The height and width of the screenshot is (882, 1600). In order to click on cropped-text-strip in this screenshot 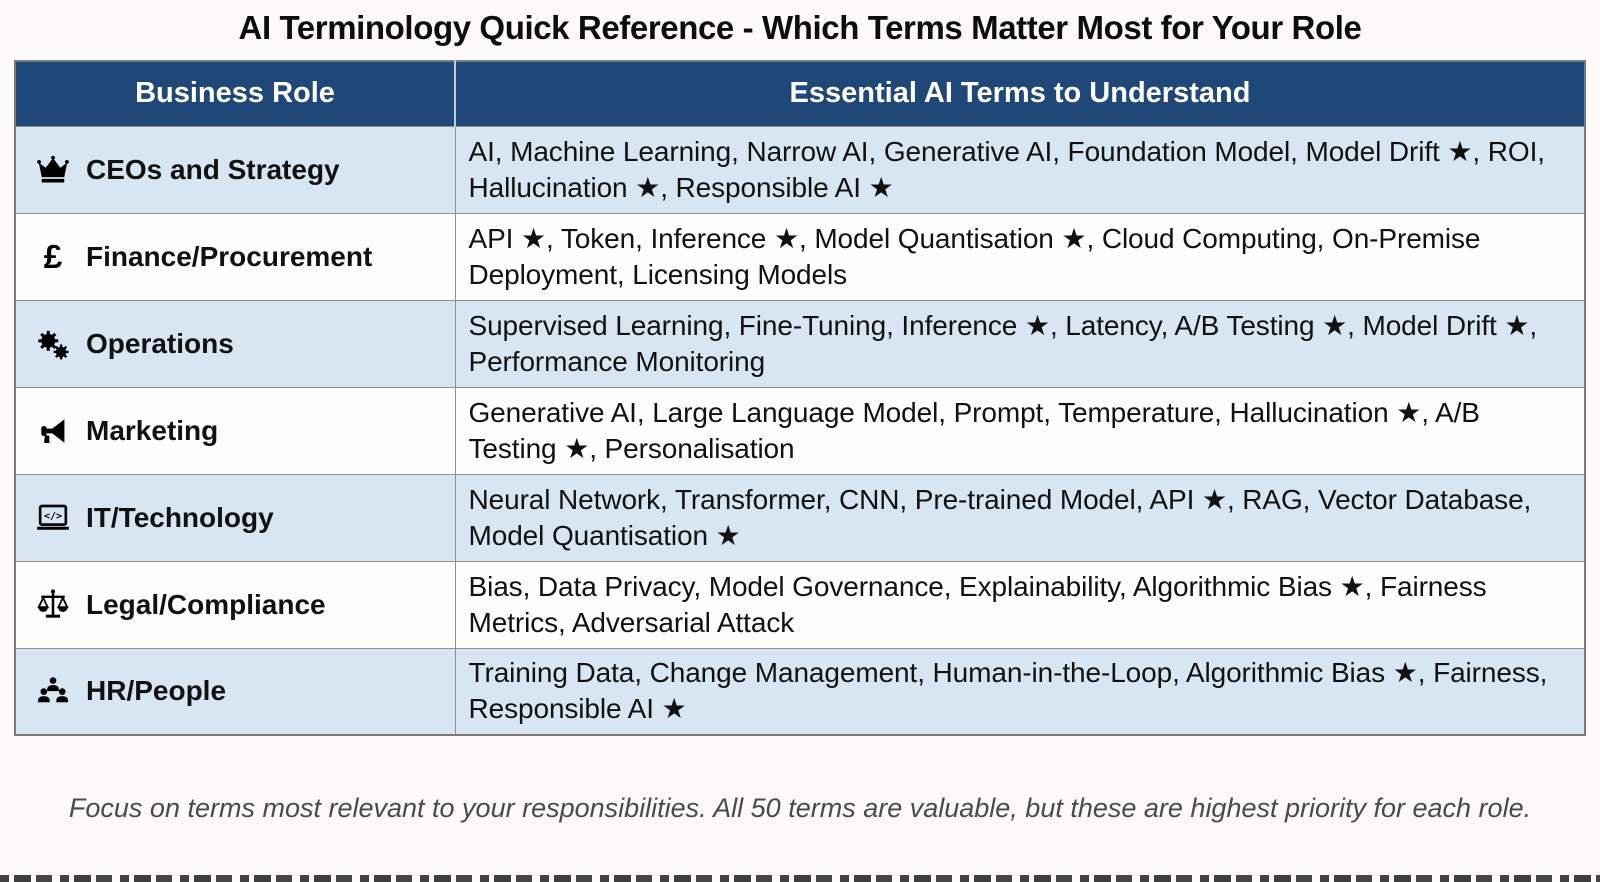, I will do `click(800, 878)`.